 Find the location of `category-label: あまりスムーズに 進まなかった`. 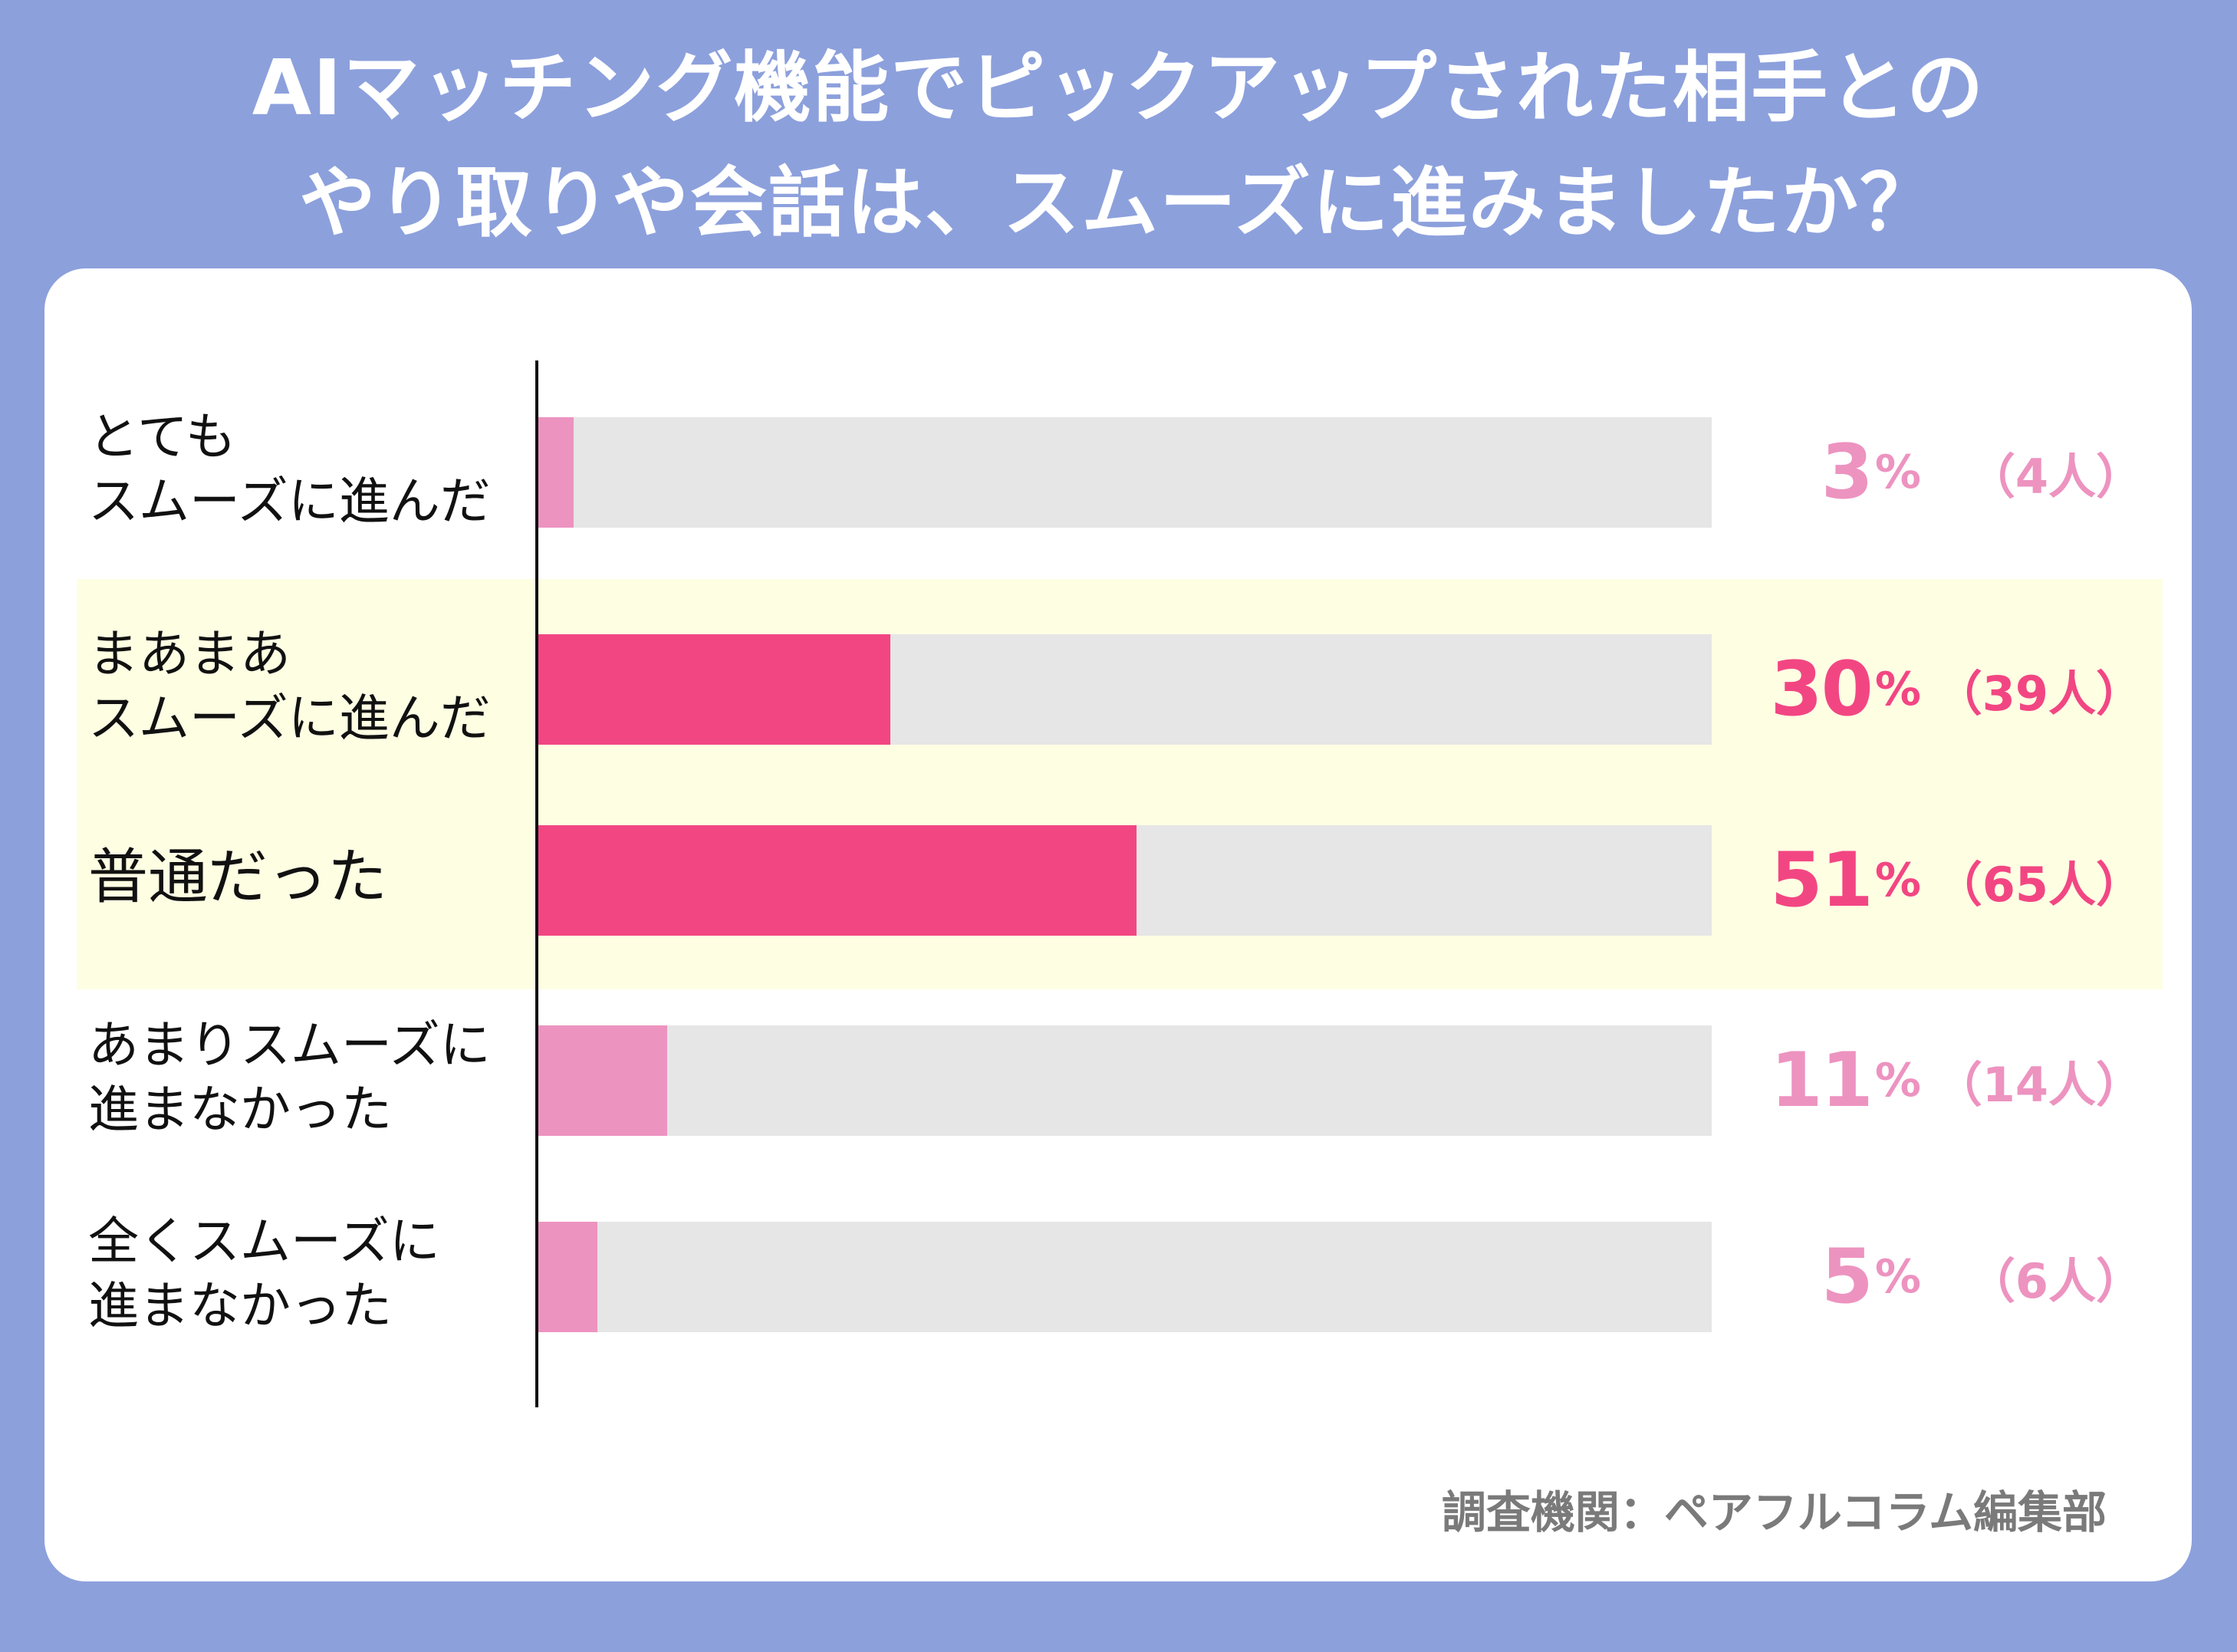

category-label: あまりスムーズに 進まなかった is located at coordinates (310, 1077).